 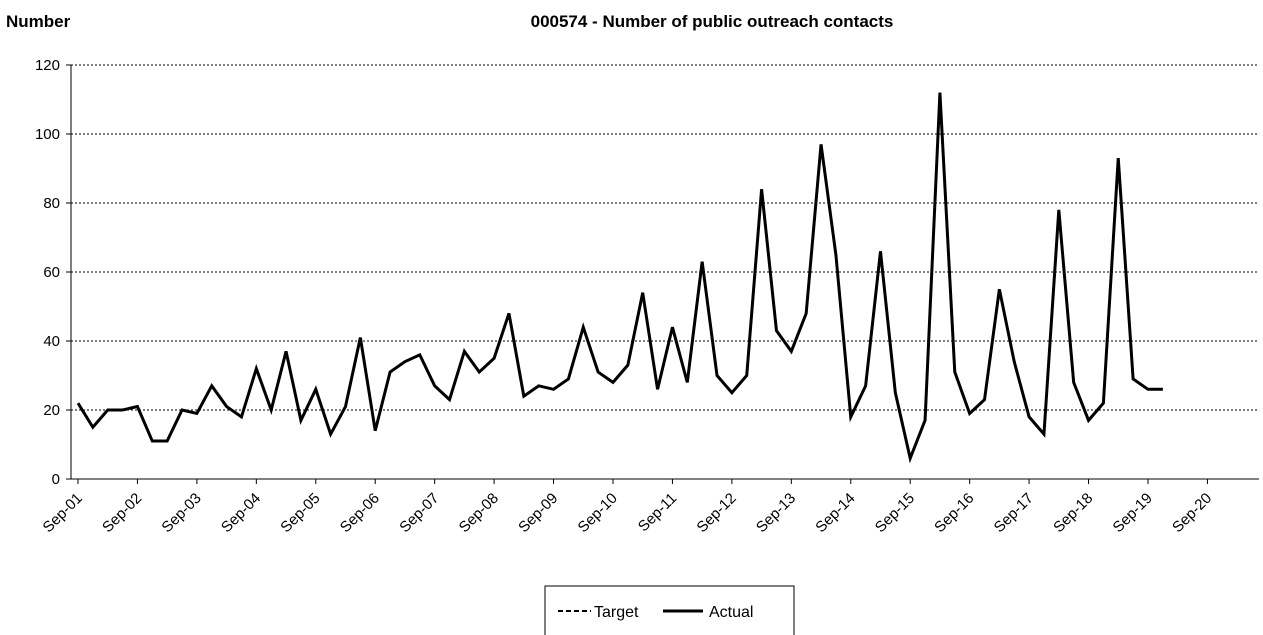 I want to click on x-tick-label: Sep-07, so click(x=419, y=513).